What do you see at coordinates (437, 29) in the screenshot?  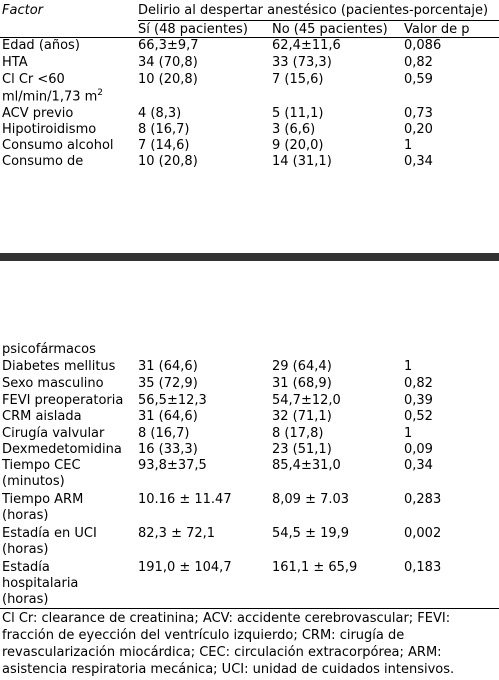 I see `column-header-p: Valor de p` at bounding box center [437, 29].